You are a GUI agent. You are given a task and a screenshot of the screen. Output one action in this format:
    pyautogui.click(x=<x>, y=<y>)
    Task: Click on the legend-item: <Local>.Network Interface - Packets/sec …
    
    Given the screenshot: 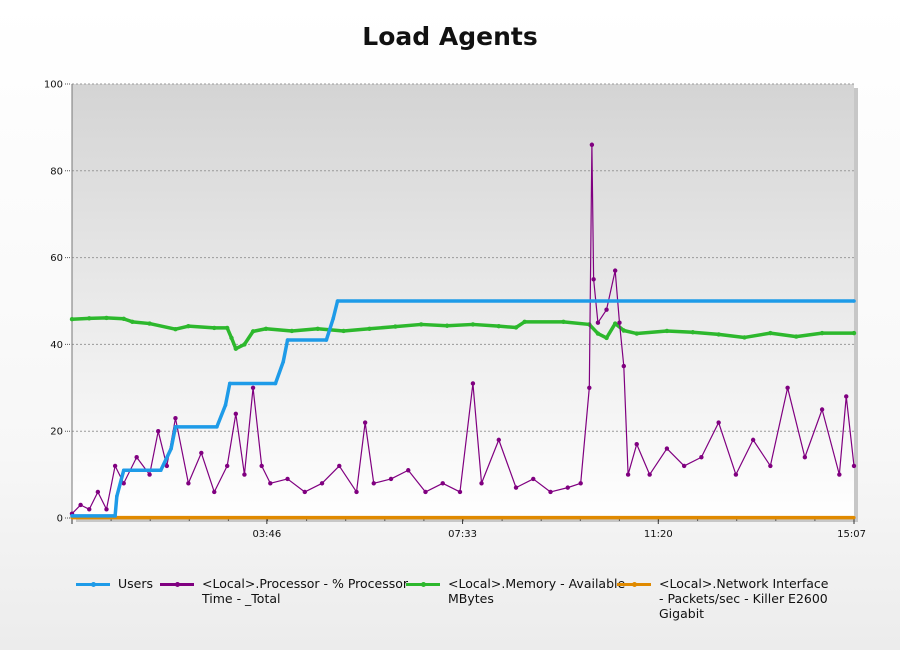 What is the action you would take?
    pyautogui.click(x=722, y=598)
    